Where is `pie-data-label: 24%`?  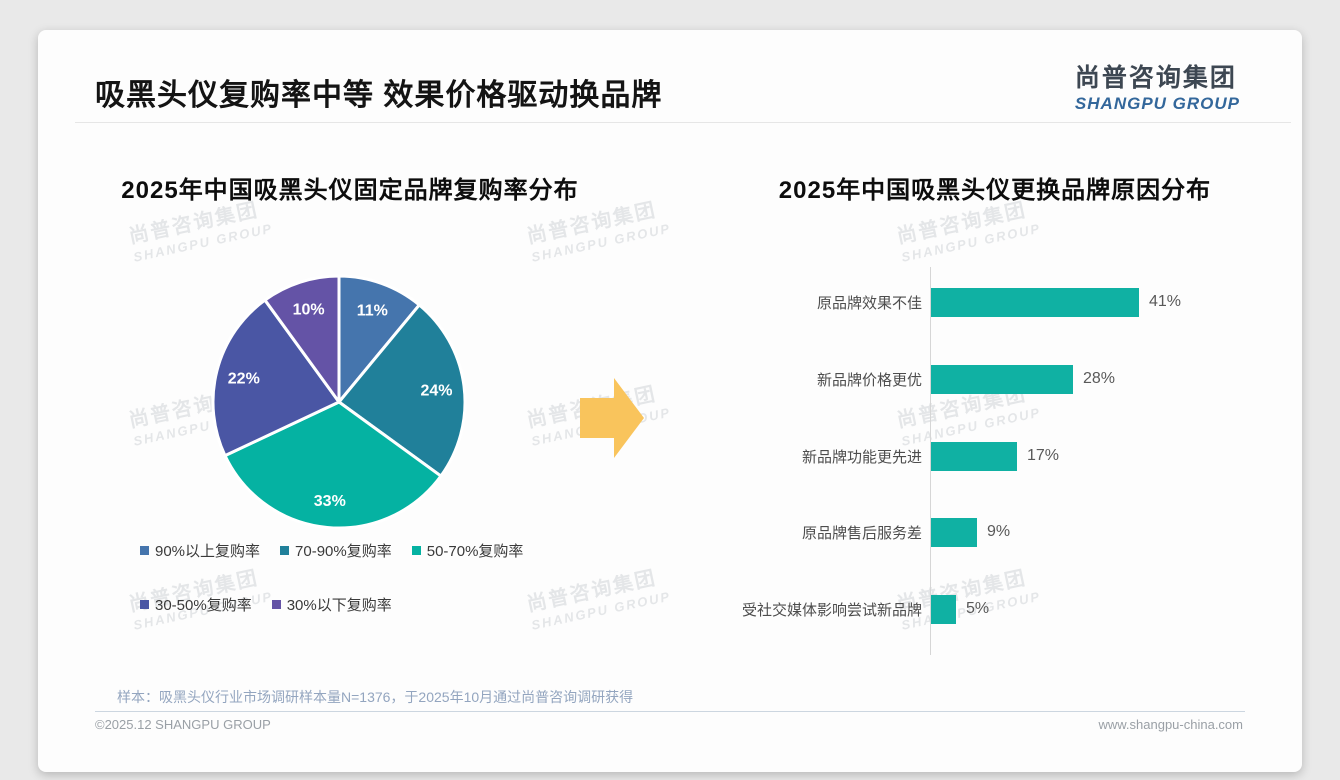
pie-data-label: 24% is located at coordinates (436, 391).